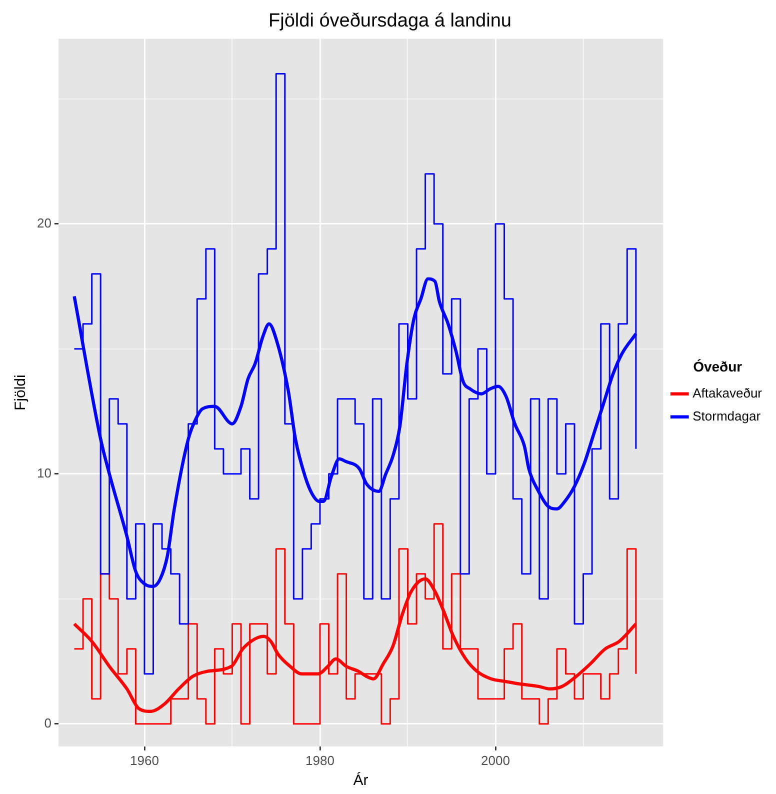 This screenshot has width=776, height=794. I want to click on y-axis-title: Fjöldi, so click(21, 392).